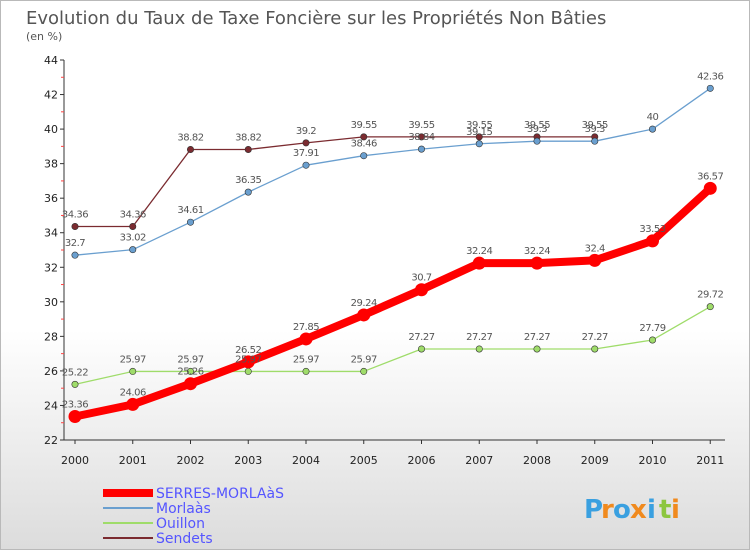  I want to click on y-tick-label: 42, so click(51, 95).